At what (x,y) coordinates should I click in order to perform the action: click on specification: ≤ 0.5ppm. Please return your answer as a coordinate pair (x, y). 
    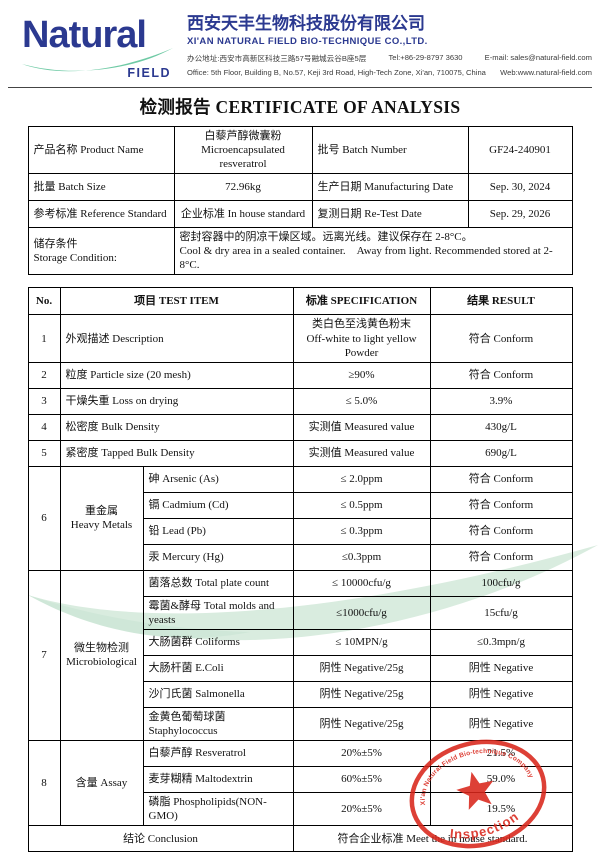
    Looking at the image, I should click on (361, 505).